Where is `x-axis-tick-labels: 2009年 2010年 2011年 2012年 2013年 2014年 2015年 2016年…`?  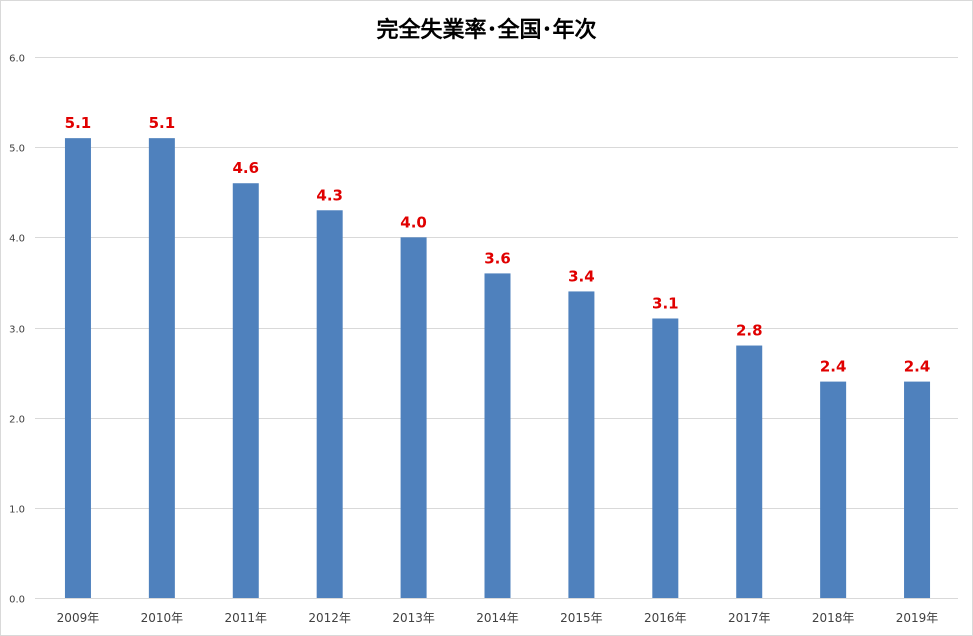
x-axis-tick-labels: 2009年 2010年 2011年 2012年 2013年 2014年 2015年 2016年… is located at coordinates (498, 618).